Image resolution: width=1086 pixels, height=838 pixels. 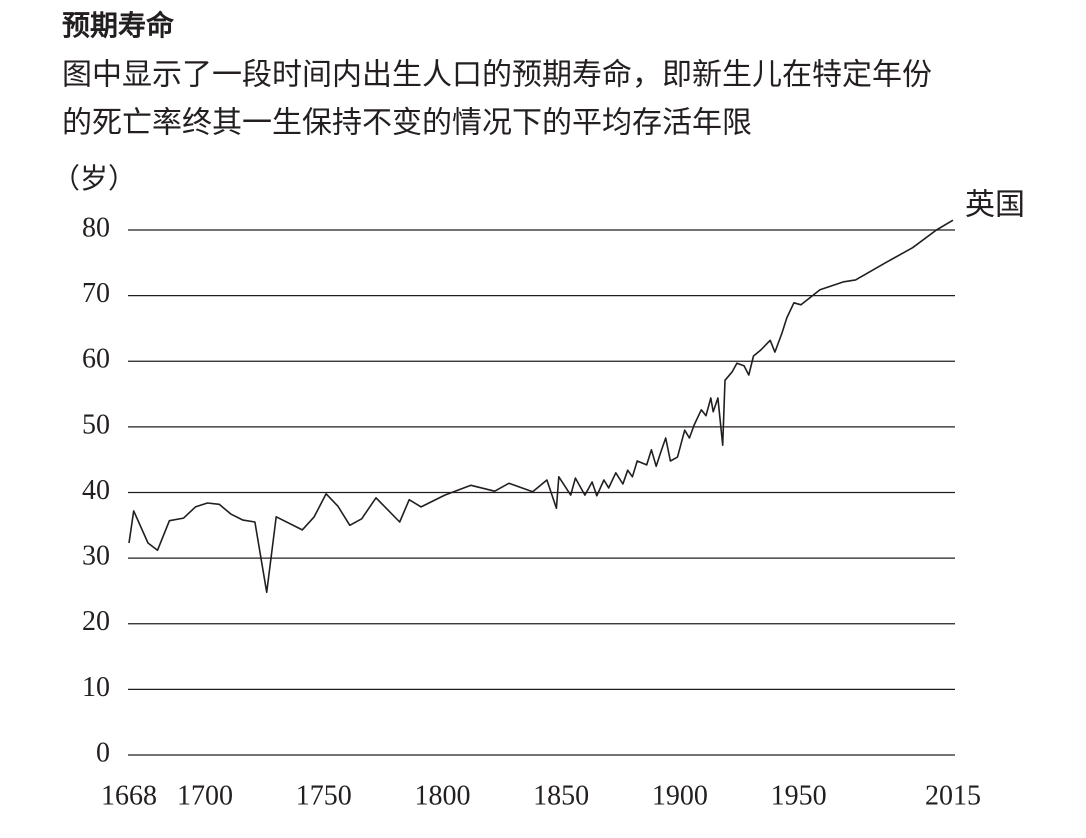 What do you see at coordinates (96, 621) in the screenshot?
I see `y-tick-label: 20` at bounding box center [96, 621].